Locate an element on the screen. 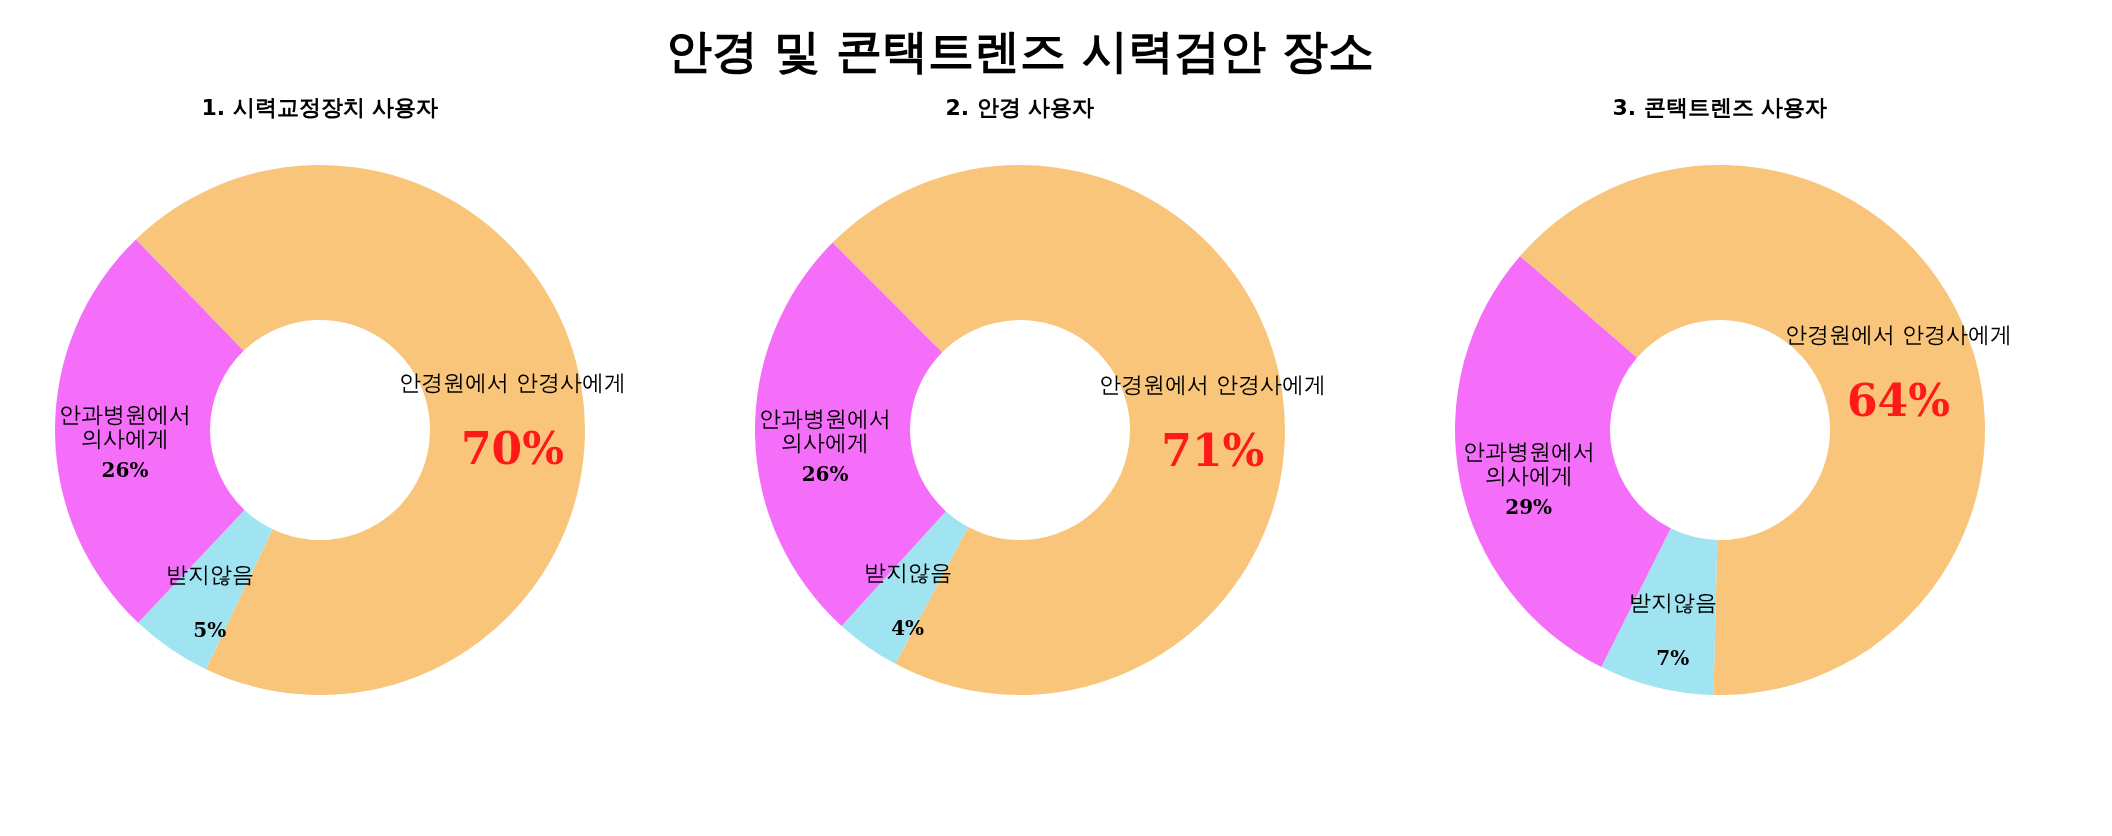 This screenshot has height=836, width=2112. data-label: 7% is located at coordinates (1673, 658).